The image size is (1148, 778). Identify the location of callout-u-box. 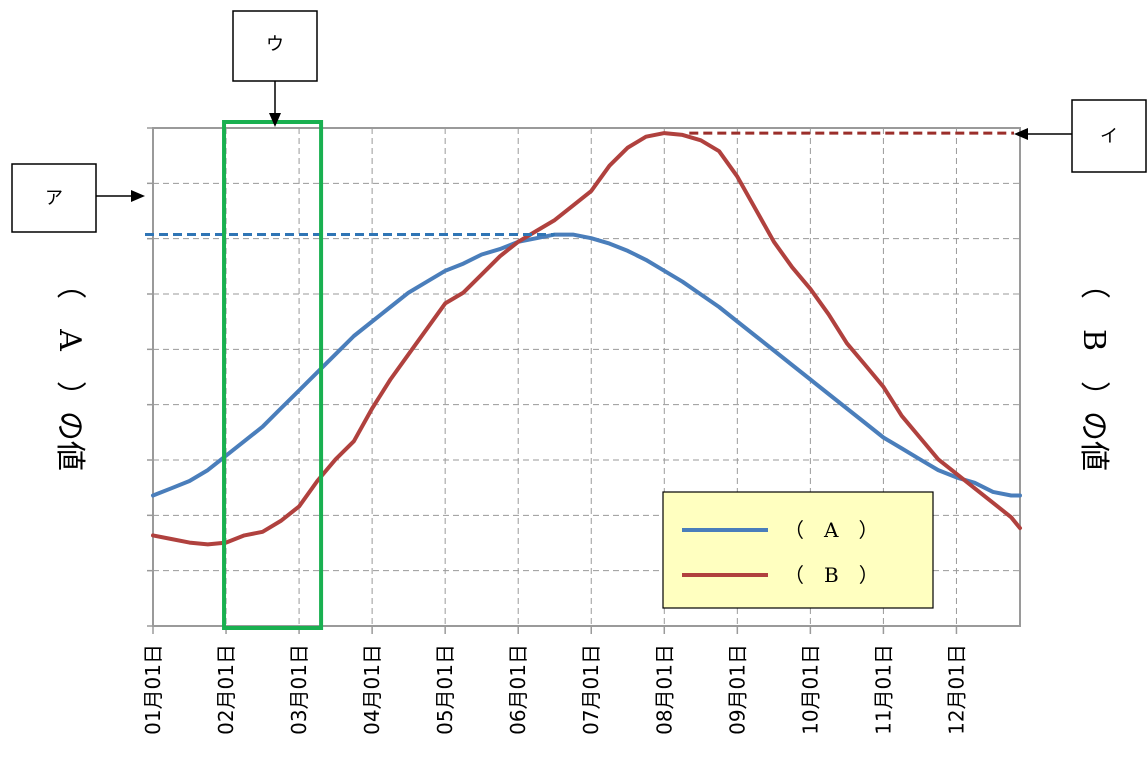
(275, 46).